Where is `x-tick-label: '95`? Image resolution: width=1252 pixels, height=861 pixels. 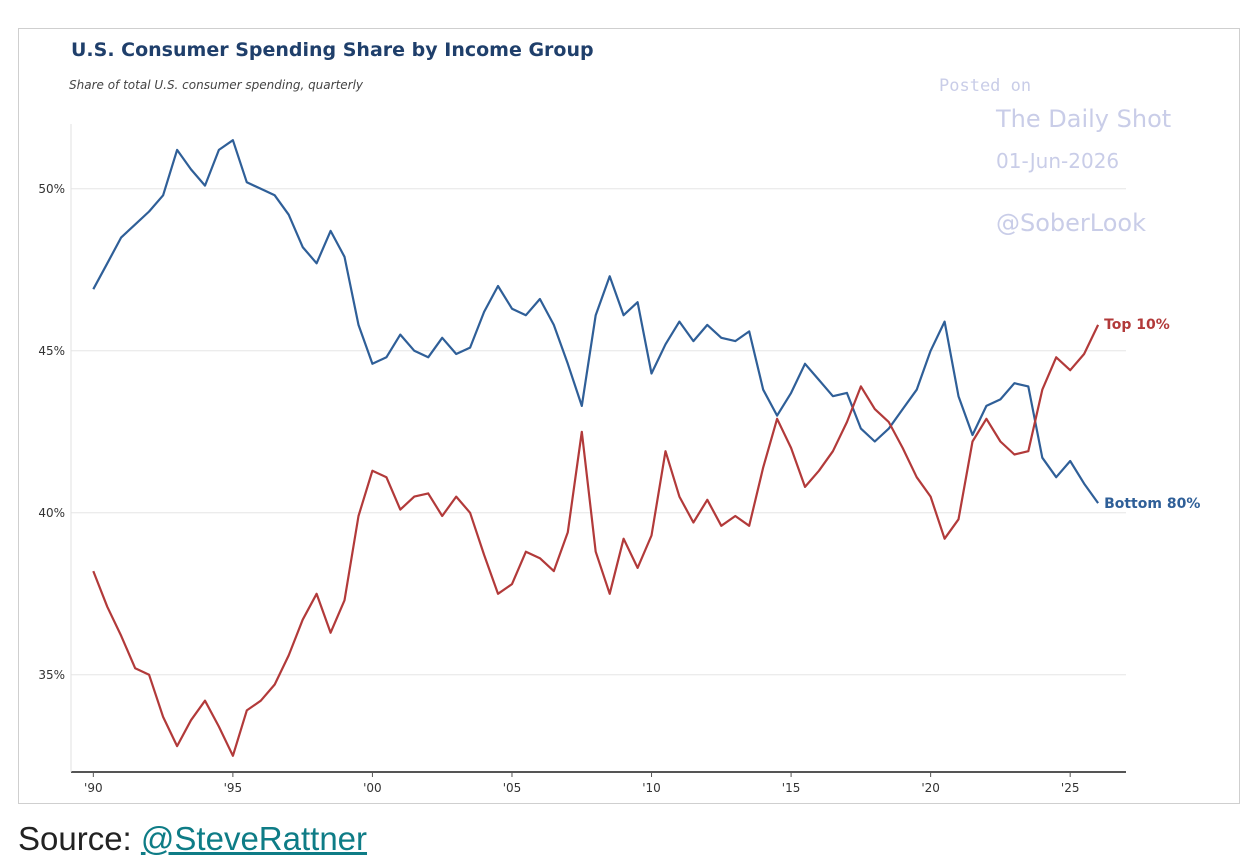
x-tick-label: '95 is located at coordinates (233, 788).